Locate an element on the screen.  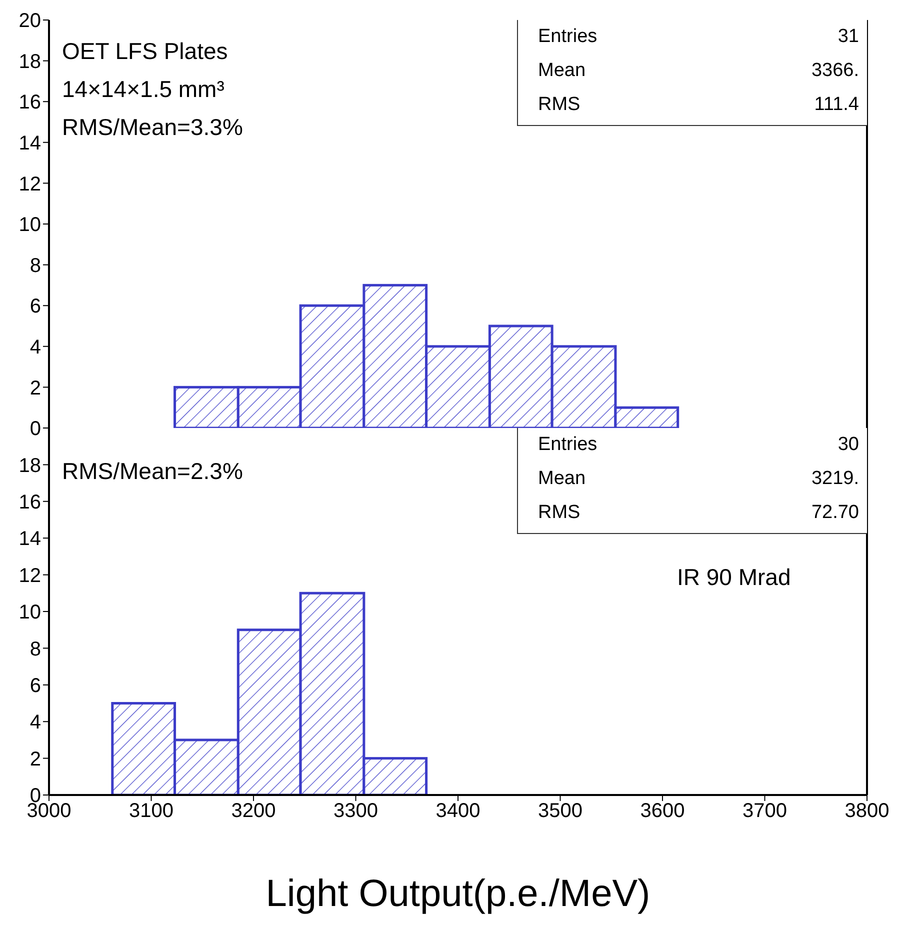
y-tick-label: 20 is located at coordinates (29, 21).